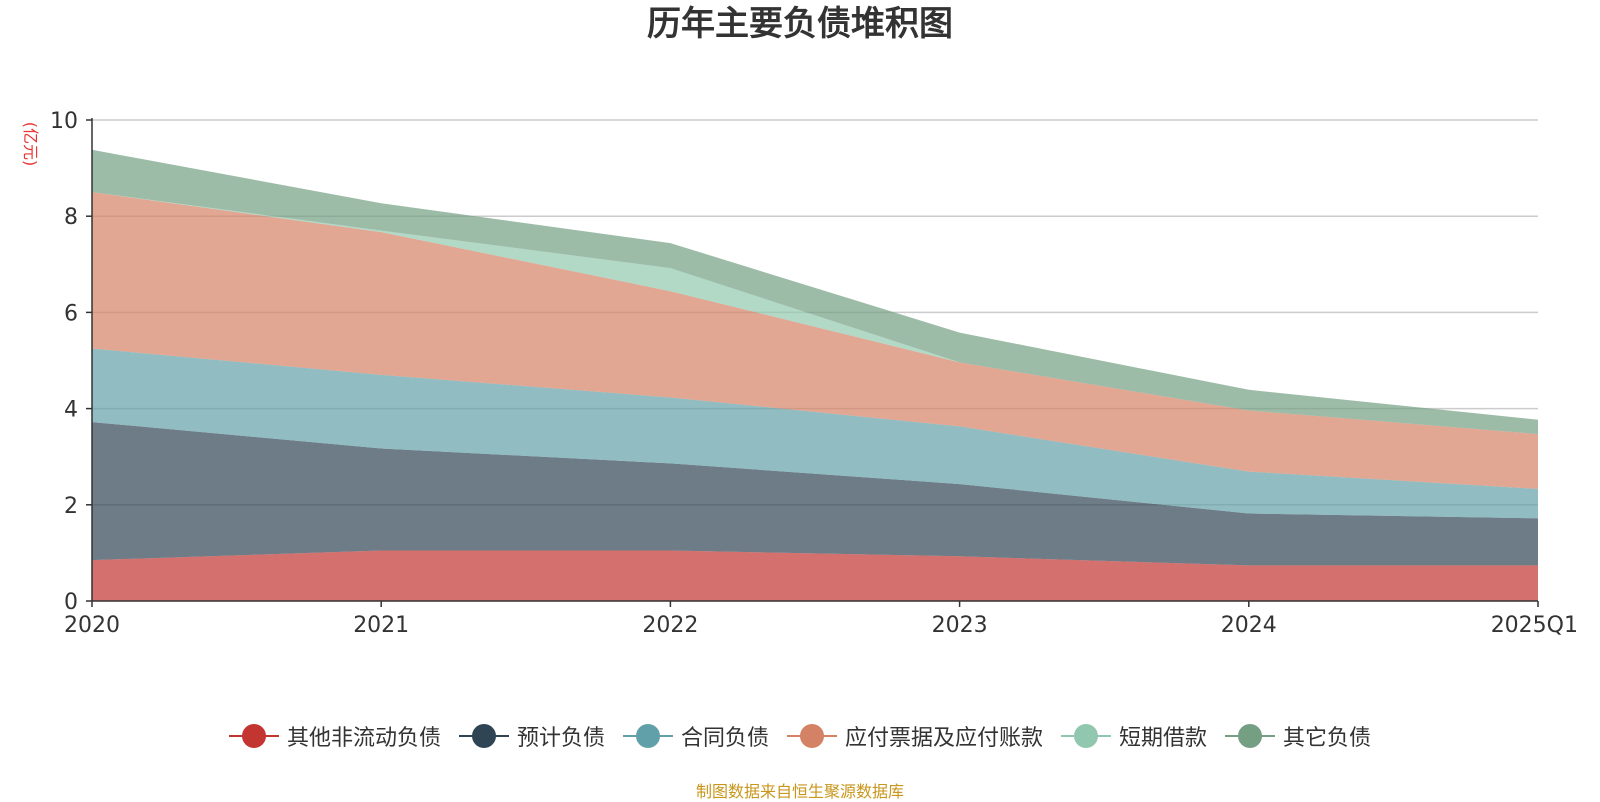 The height and width of the screenshot is (802, 1600). Describe the element at coordinates (71, 410) in the screenshot. I see `y-tick-label-4: 4` at that location.